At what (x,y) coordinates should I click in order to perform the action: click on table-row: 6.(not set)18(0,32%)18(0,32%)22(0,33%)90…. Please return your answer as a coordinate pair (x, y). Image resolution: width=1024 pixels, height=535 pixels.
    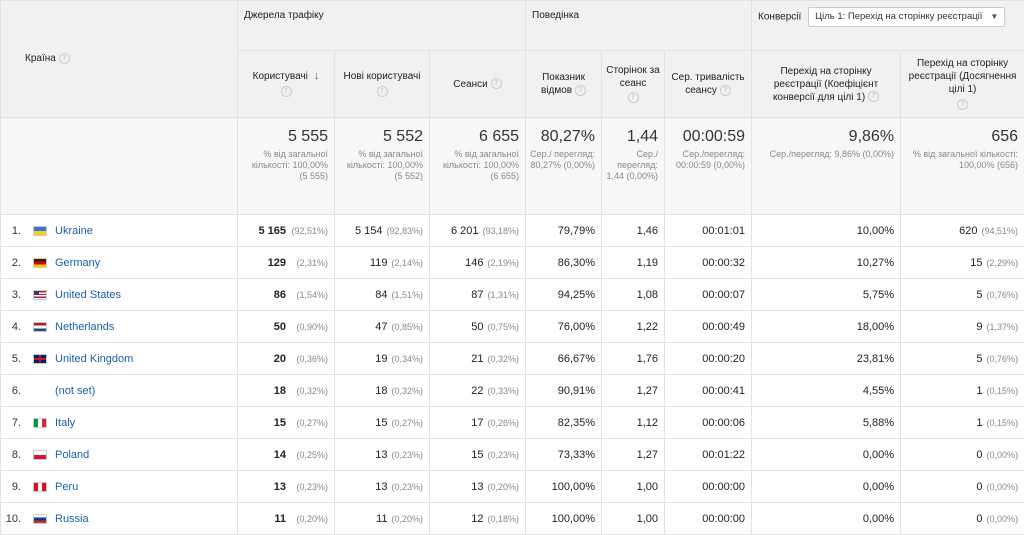
    Looking at the image, I should click on (512, 391).